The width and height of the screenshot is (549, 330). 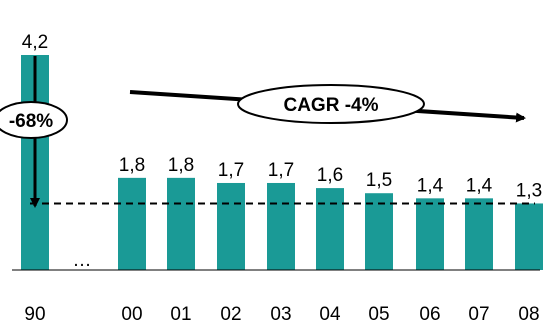 I want to click on value-label-04: 1,6, so click(x=330, y=175).